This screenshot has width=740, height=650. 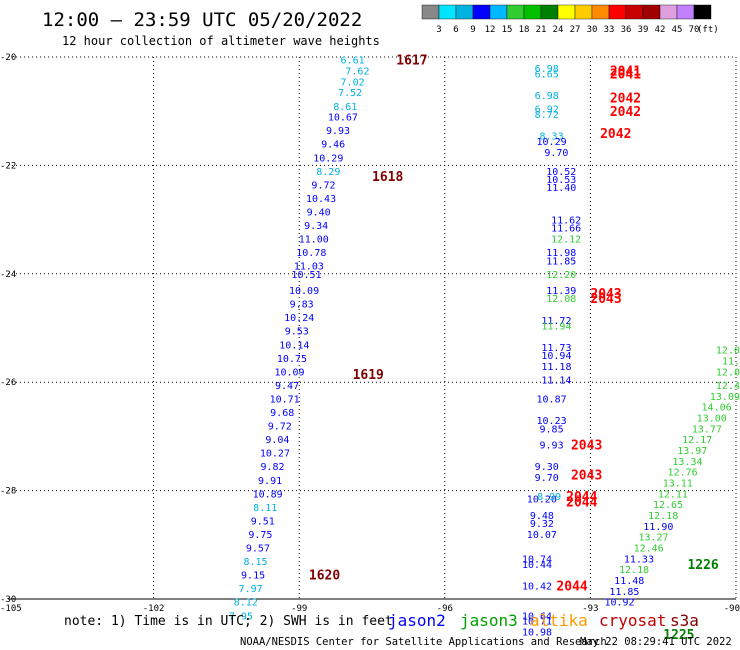 What do you see at coordinates (343, 118) in the screenshot?
I see `wave-height-label: 10.67` at bounding box center [343, 118].